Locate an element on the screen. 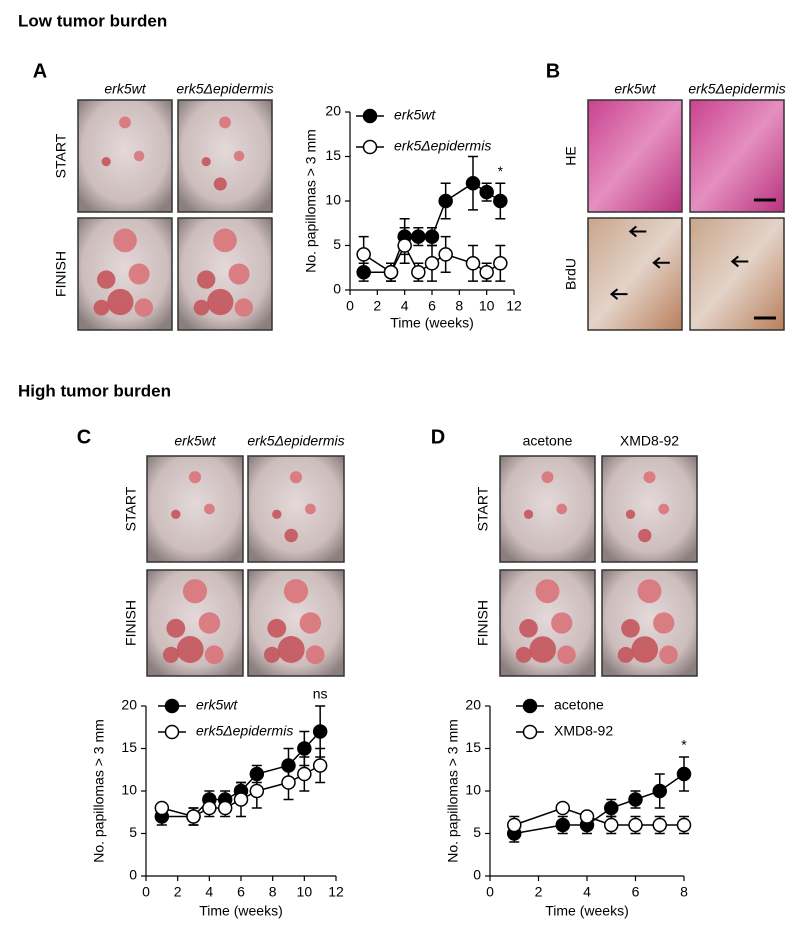  column-label: erk5Δepidermis is located at coordinates (224, 89).